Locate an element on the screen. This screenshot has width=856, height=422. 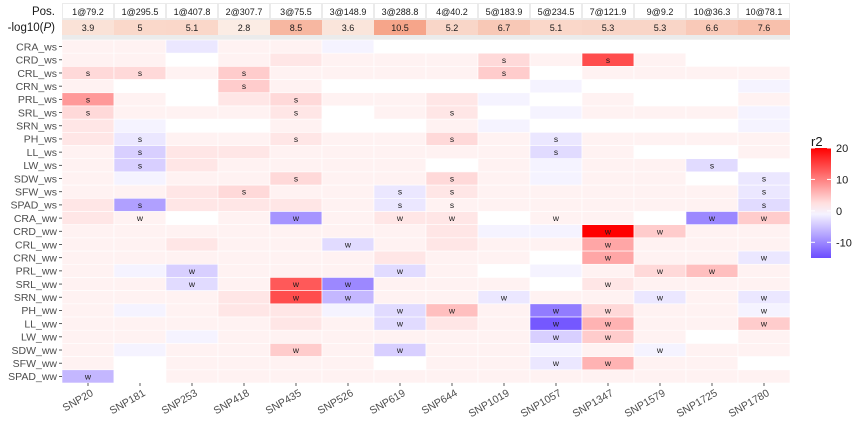
row-label: SRN_ws is located at coordinates (36, 127).